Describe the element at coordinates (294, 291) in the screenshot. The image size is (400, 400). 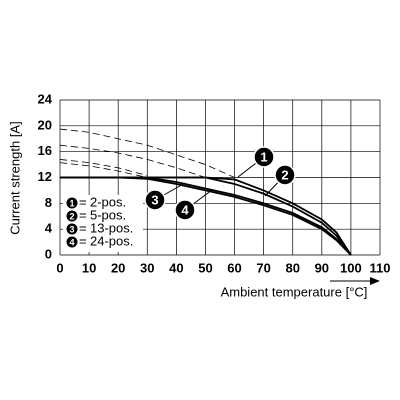
I see `x-axis-label: Ambient temperature [°C]` at that location.